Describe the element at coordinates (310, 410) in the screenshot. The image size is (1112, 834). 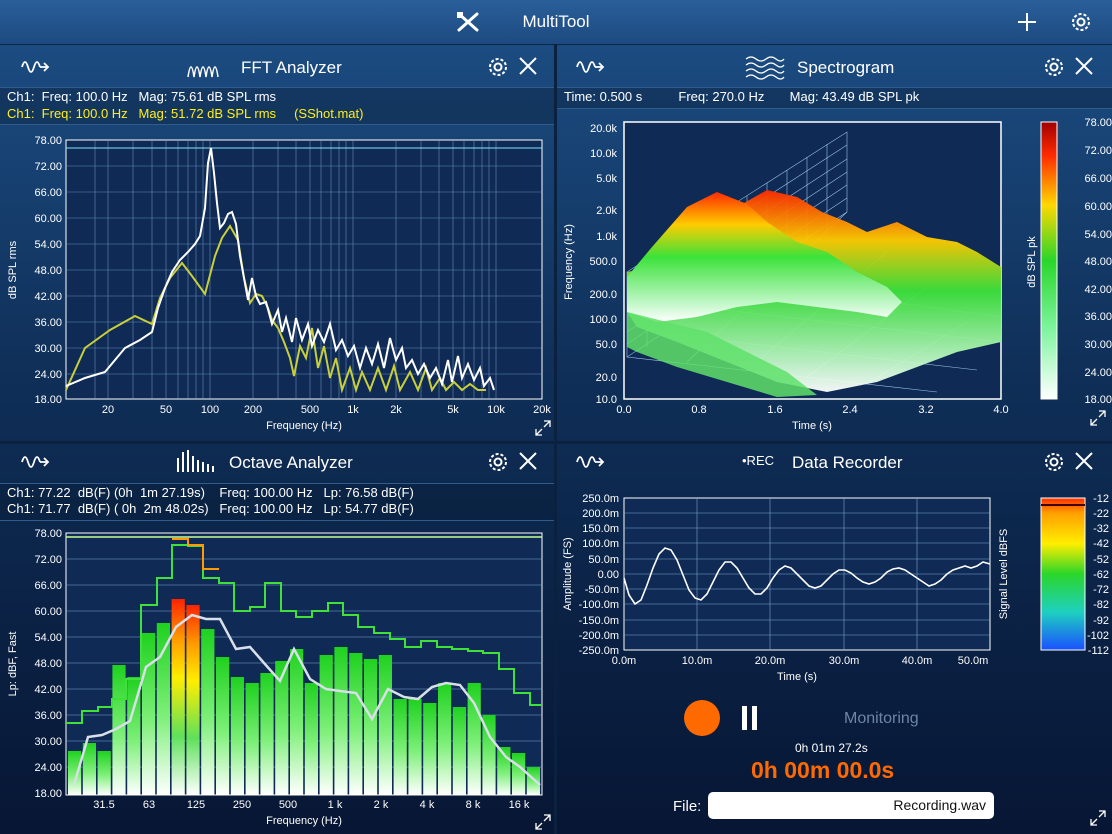
I see `fft-xtick: 500` at that location.